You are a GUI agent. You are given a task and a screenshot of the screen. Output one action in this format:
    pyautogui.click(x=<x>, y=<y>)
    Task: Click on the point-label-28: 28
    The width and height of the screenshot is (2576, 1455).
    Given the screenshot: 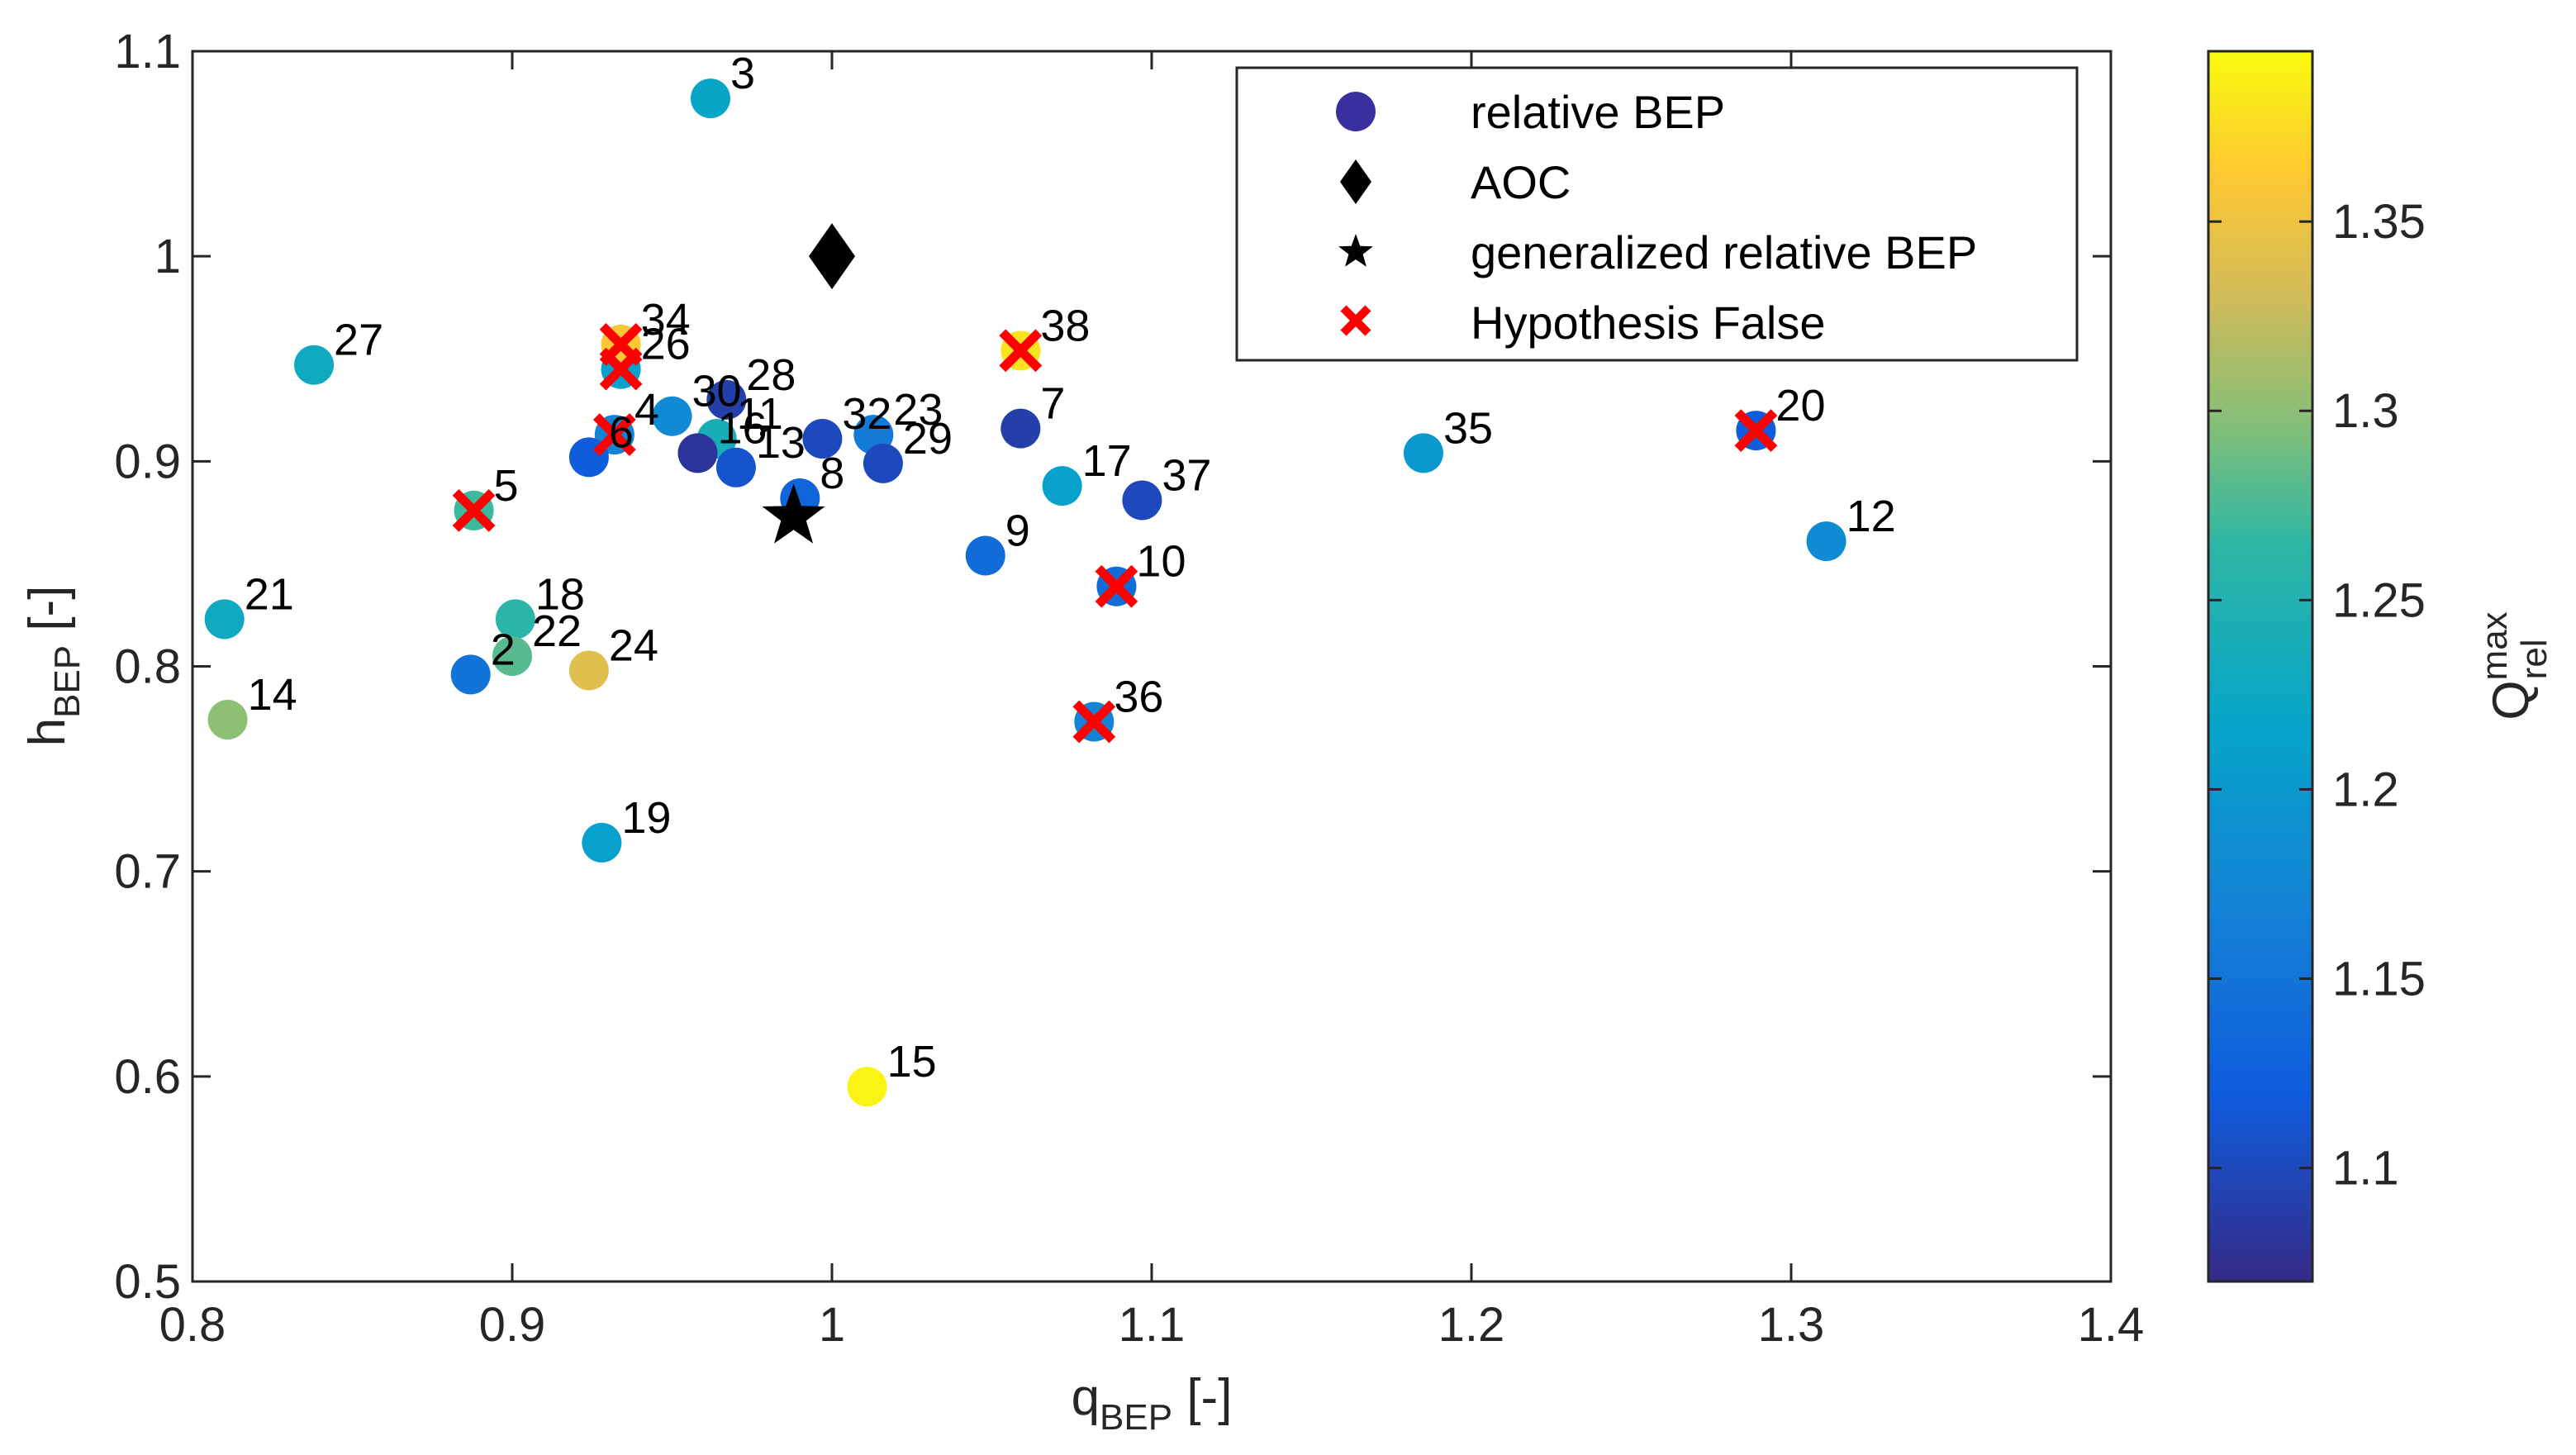 What is the action you would take?
    pyautogui.click(x=771, y=375)
    